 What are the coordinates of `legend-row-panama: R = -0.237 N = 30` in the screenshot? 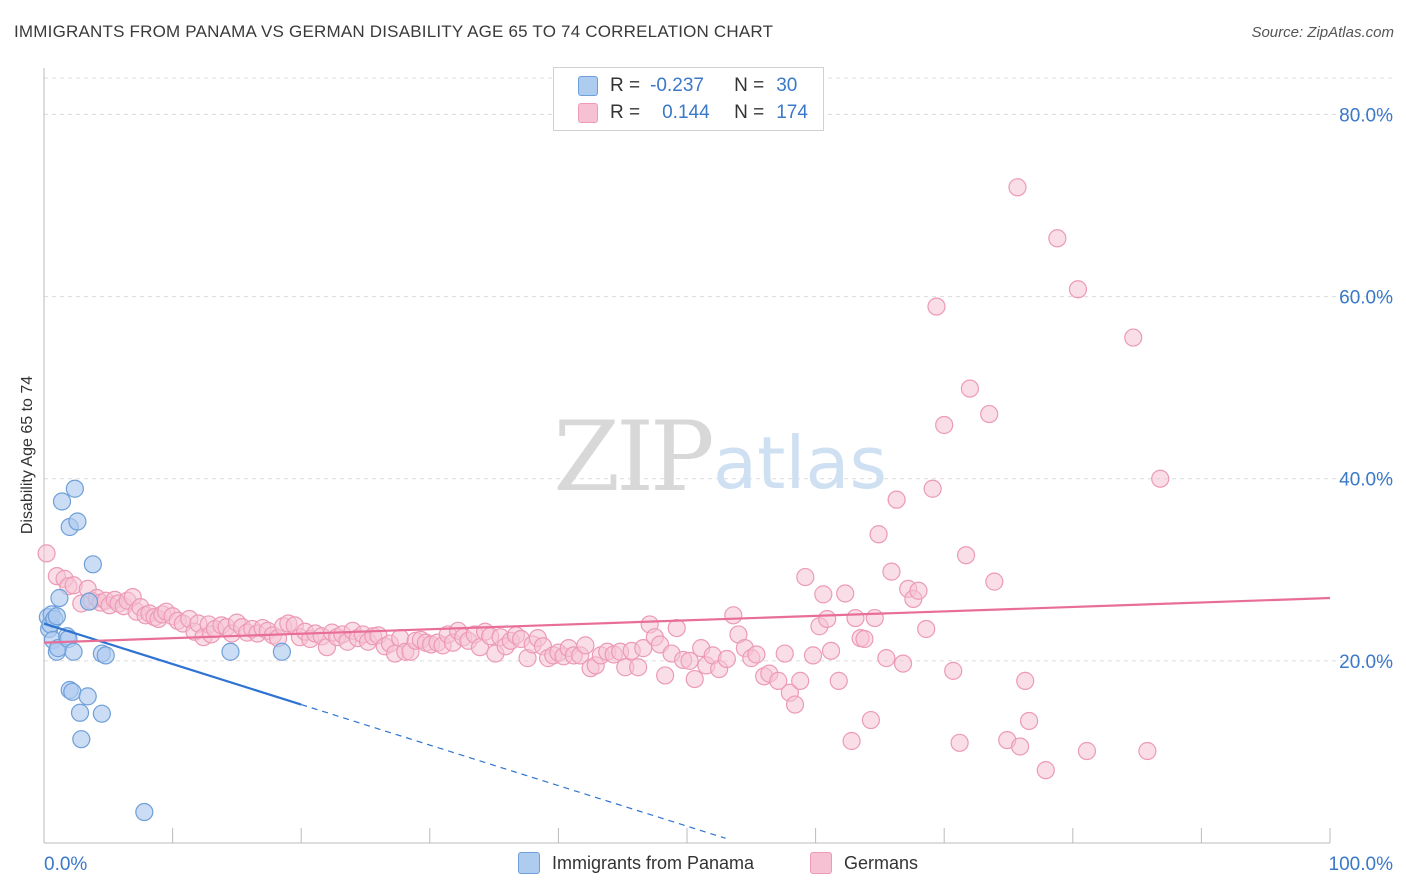 It's located at (687, 86).